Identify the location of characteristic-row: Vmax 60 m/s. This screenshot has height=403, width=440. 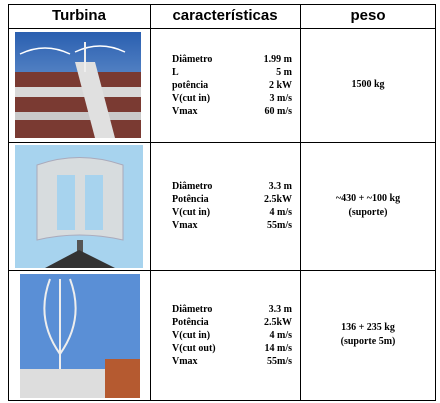
(232, 111).